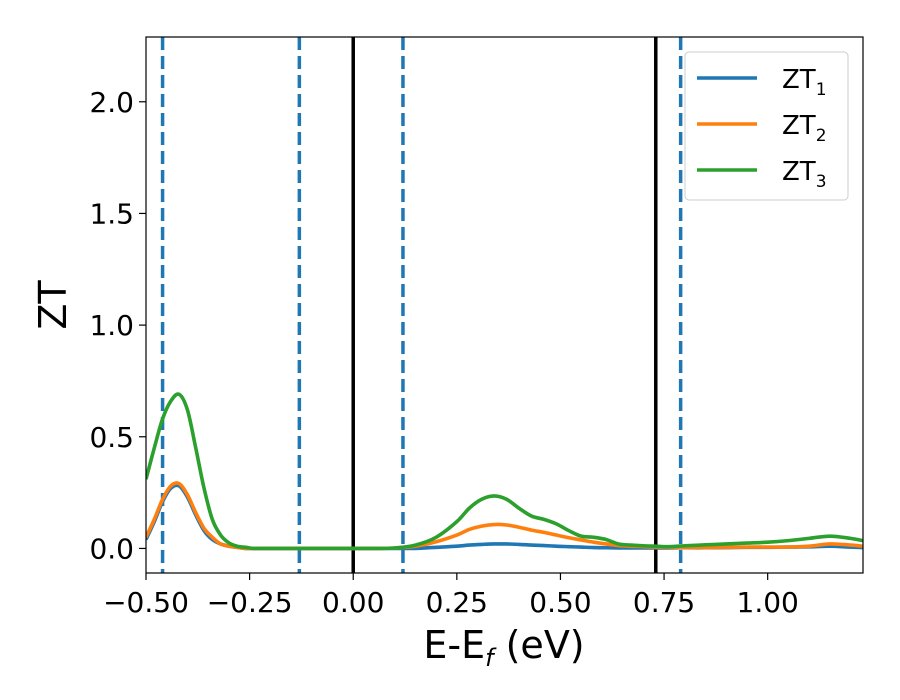 This screenshot has width=900, height=700. Describe the element at coordinates (766, 126) in the screenshot. I see `legend-box` at that location.